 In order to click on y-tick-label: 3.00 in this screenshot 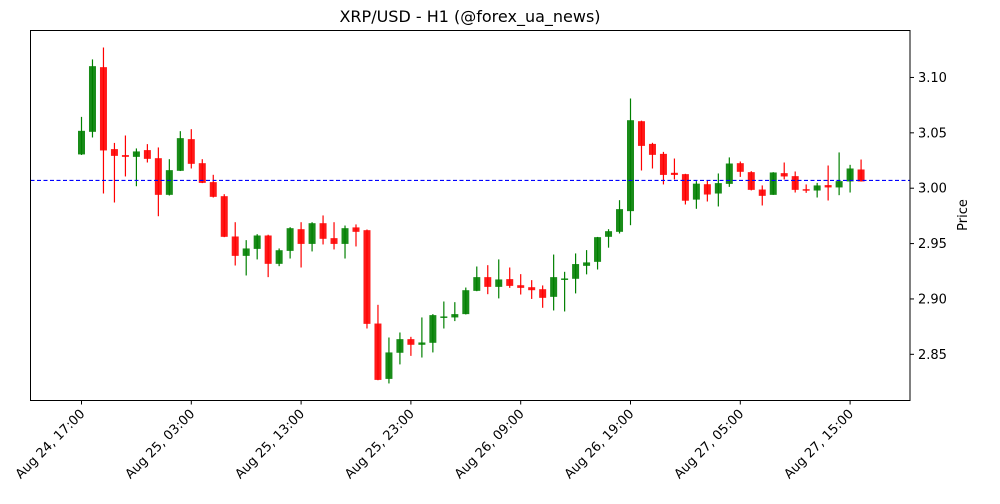, I will do `click(932, 189)`.